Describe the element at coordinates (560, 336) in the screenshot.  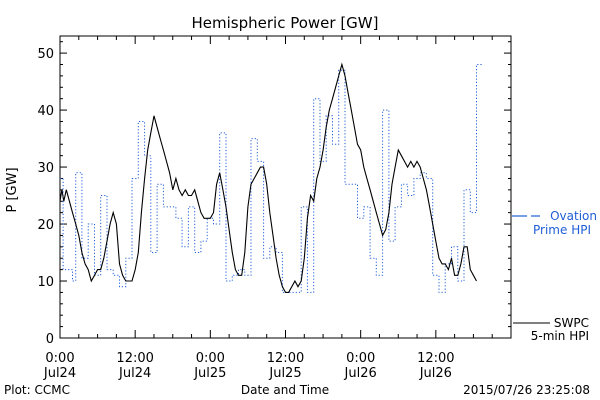
I see `legend-label-swpc-line2: 5-min HPI` at that location.